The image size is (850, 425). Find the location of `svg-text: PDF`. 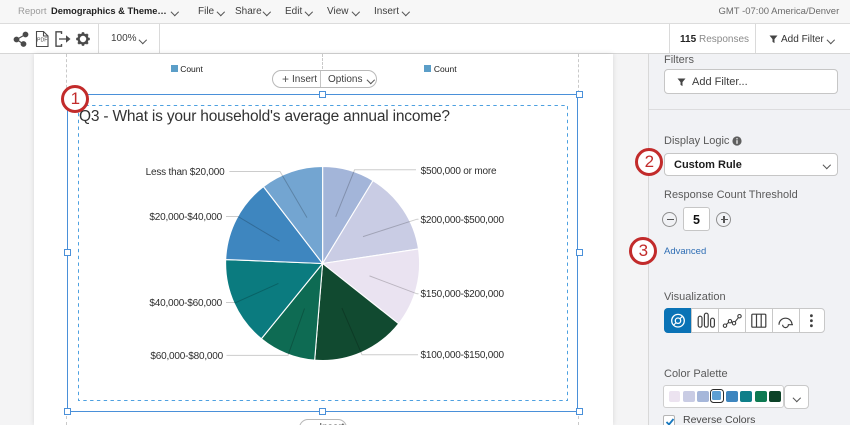

svg-text: PDF is located at coordinates (42, 41).